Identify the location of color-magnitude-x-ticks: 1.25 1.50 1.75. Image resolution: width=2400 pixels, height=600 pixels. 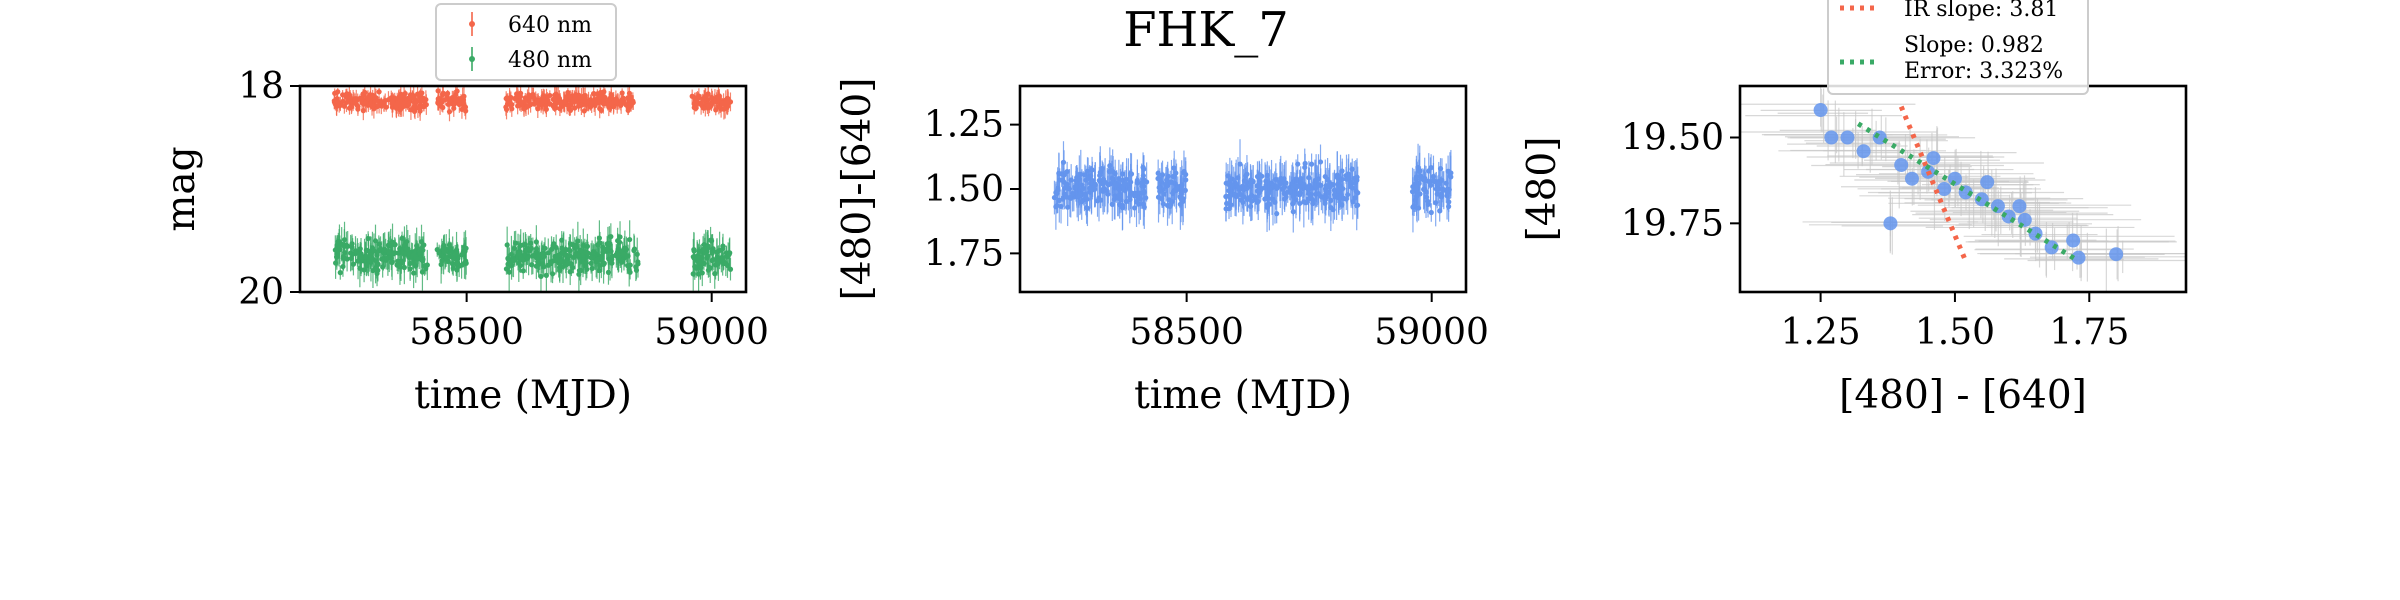
(1955, 322).